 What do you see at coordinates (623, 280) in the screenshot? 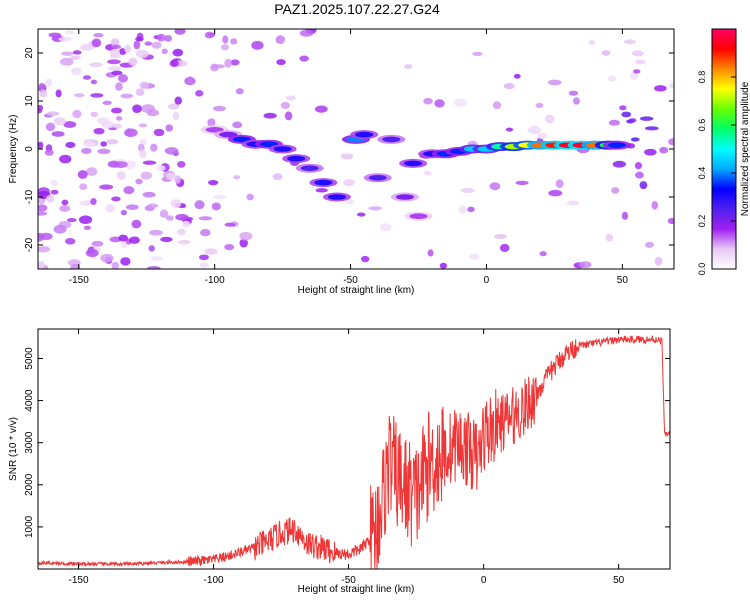
I see `x-tick-label: 50` at bounding box center [623, 280].